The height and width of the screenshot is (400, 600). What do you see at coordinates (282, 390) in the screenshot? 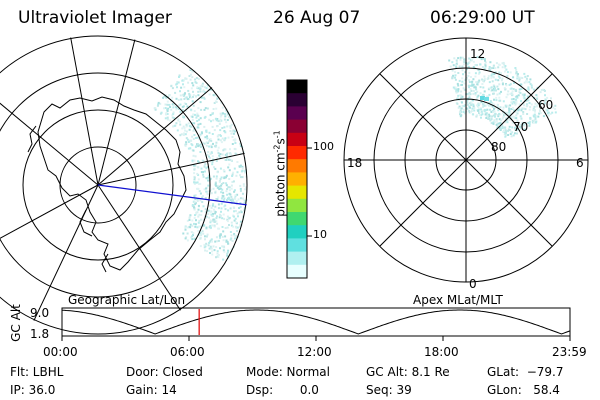
I see `status-dsp: Dsp: 0.0` at bounding box center [282, 390].